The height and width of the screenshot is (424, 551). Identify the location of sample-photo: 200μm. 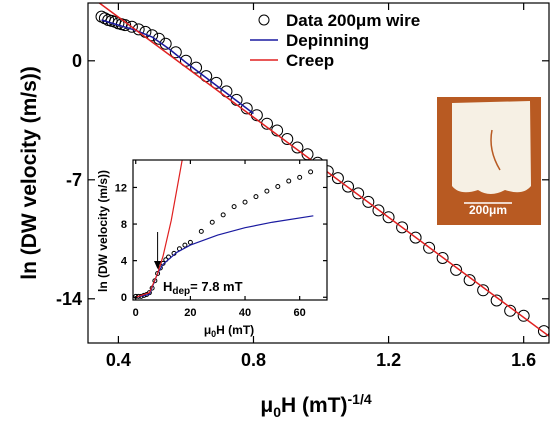
(489, 161).